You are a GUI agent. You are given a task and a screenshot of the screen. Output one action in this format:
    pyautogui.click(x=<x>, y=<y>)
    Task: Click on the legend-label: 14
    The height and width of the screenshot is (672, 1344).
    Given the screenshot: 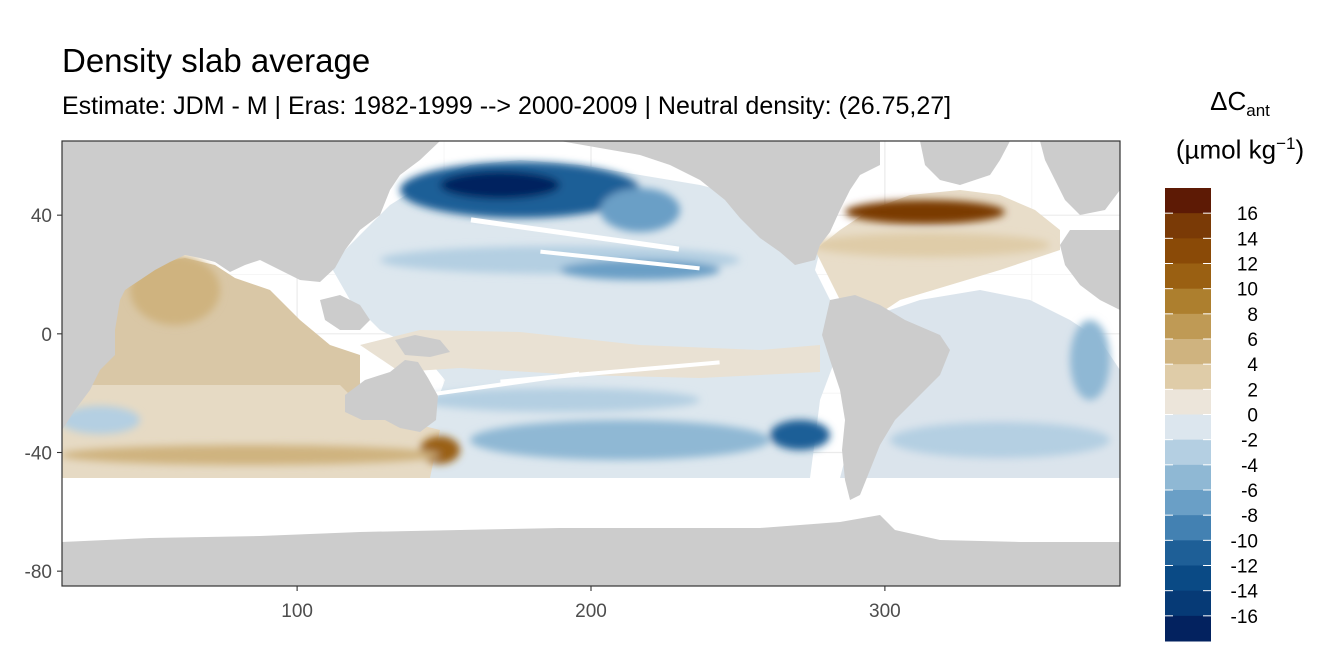 What is the action you would take?
    pyautogui.click(x=1248, y=239)
    